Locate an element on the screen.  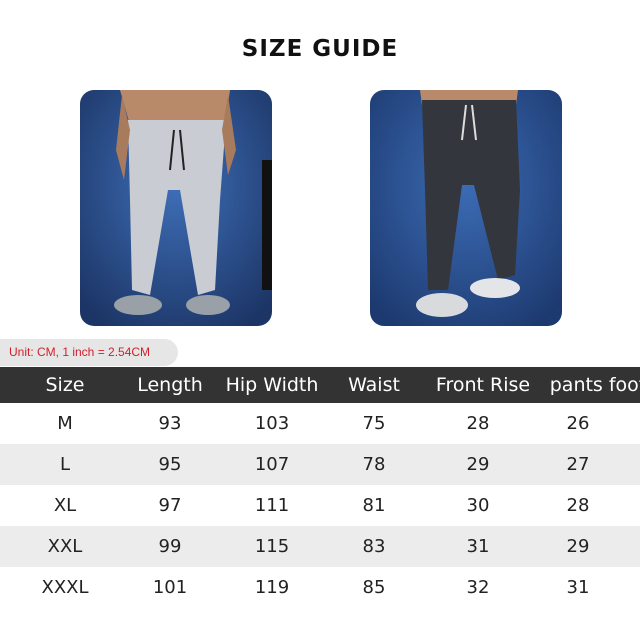
table-row: M 93 103 75 28 26 is located at coordinates (320, 423).